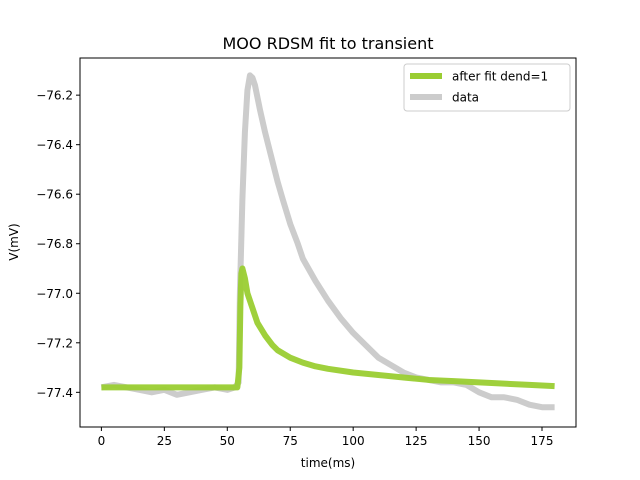 The width and height of the screenshot is (640, 480). I want to click on y-tick-label: −76.2, so click(54, 96).